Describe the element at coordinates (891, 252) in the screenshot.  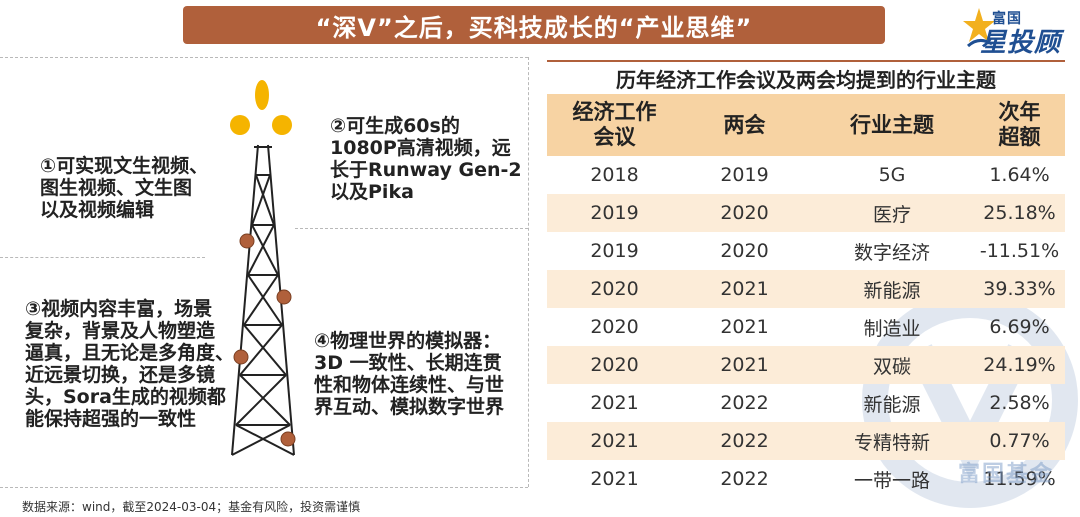
I see `table-cell: 数字经济` at that location.